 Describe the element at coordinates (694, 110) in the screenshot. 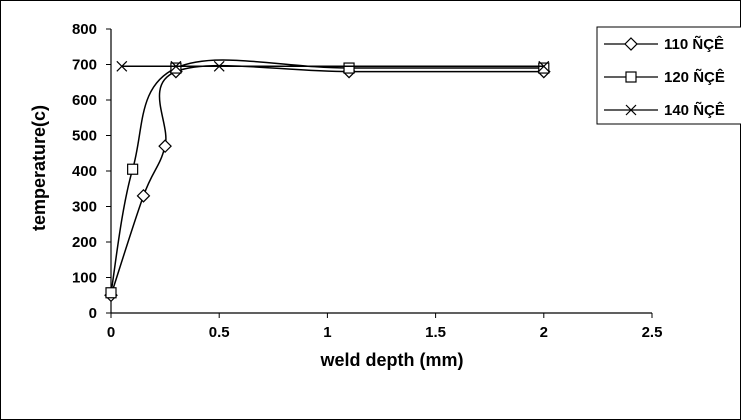

I see `legend-label: 140 ÑÇÊ` at that location.